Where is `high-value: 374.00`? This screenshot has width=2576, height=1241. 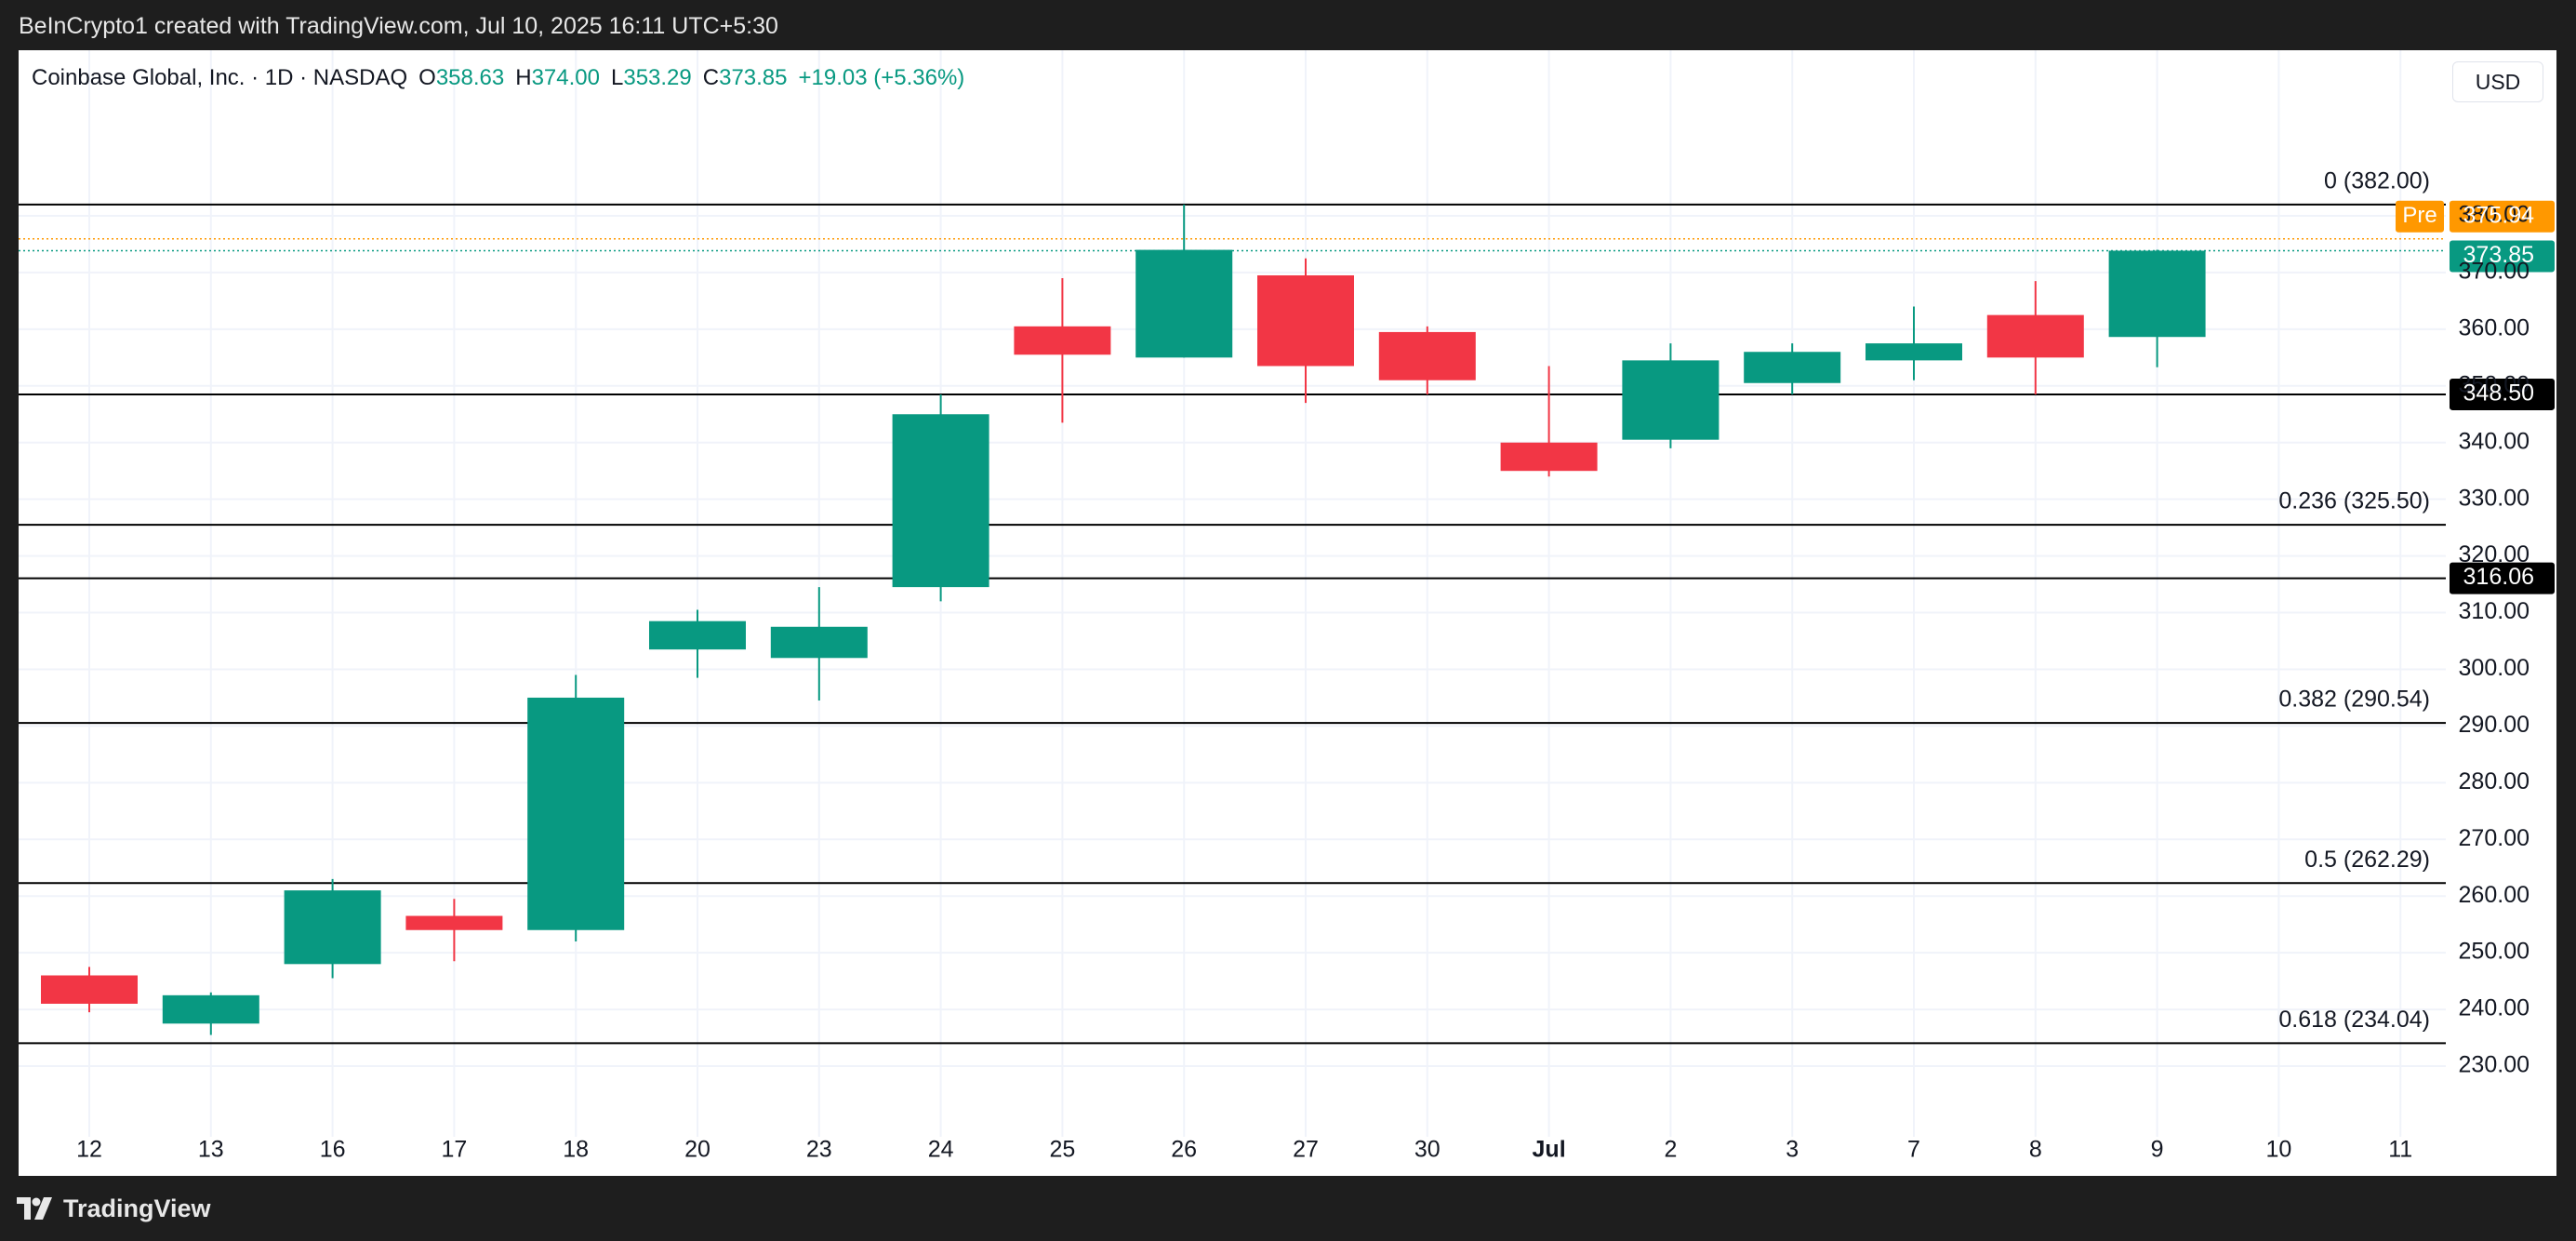
high-value: 374.00 is located at coordinates (565, 77).